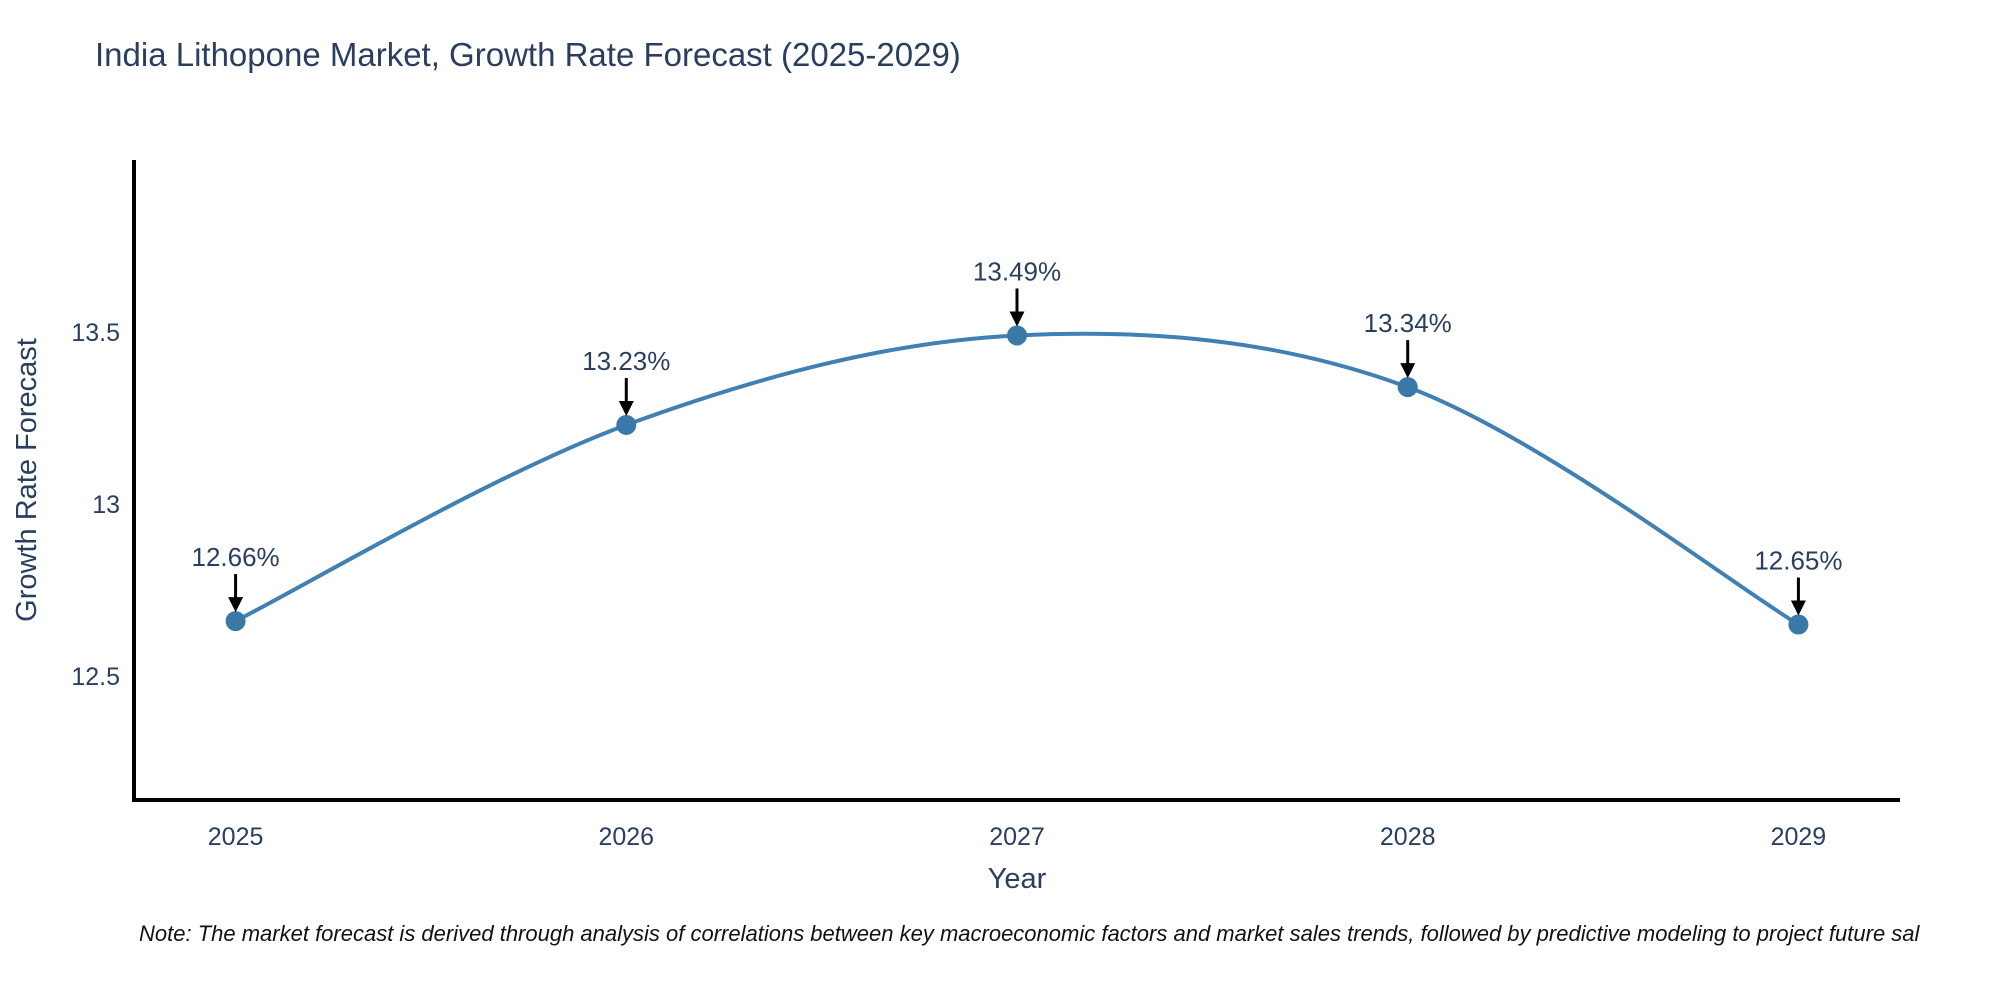 This screenshot has height=1000, width=2000. What do you see at coordinates (1798, 561) in the screenshot?
I see `point-value-label: 12.65%` at bounding box center [1798, 561].